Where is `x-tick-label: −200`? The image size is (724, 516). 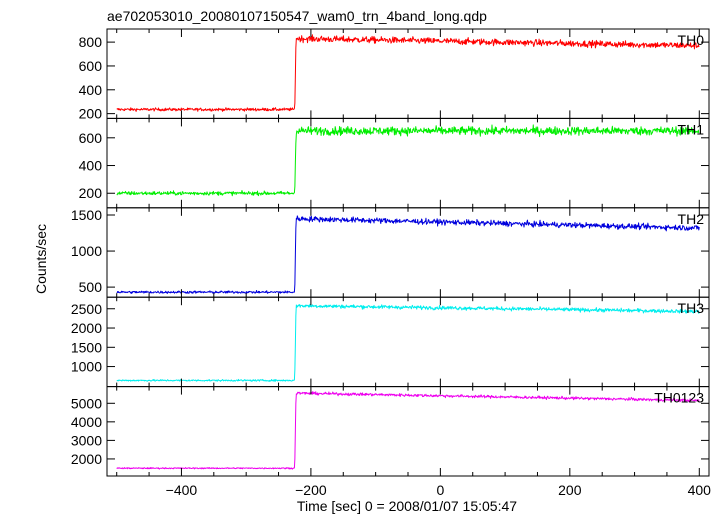 x-tick-label: −200 is located at coordinates (311, 490).